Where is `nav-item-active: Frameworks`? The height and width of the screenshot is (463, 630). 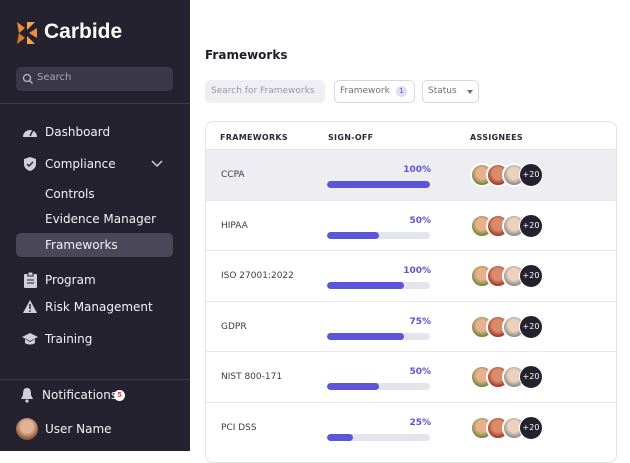 nav-item-active: Frameworks is located at coordinates (81, 245).